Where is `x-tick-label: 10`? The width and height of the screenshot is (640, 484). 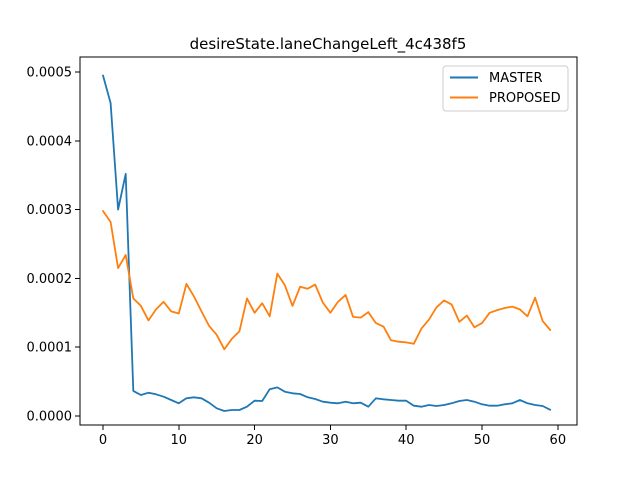
x-tick-label: 10 is located at coordinates (179, 440).